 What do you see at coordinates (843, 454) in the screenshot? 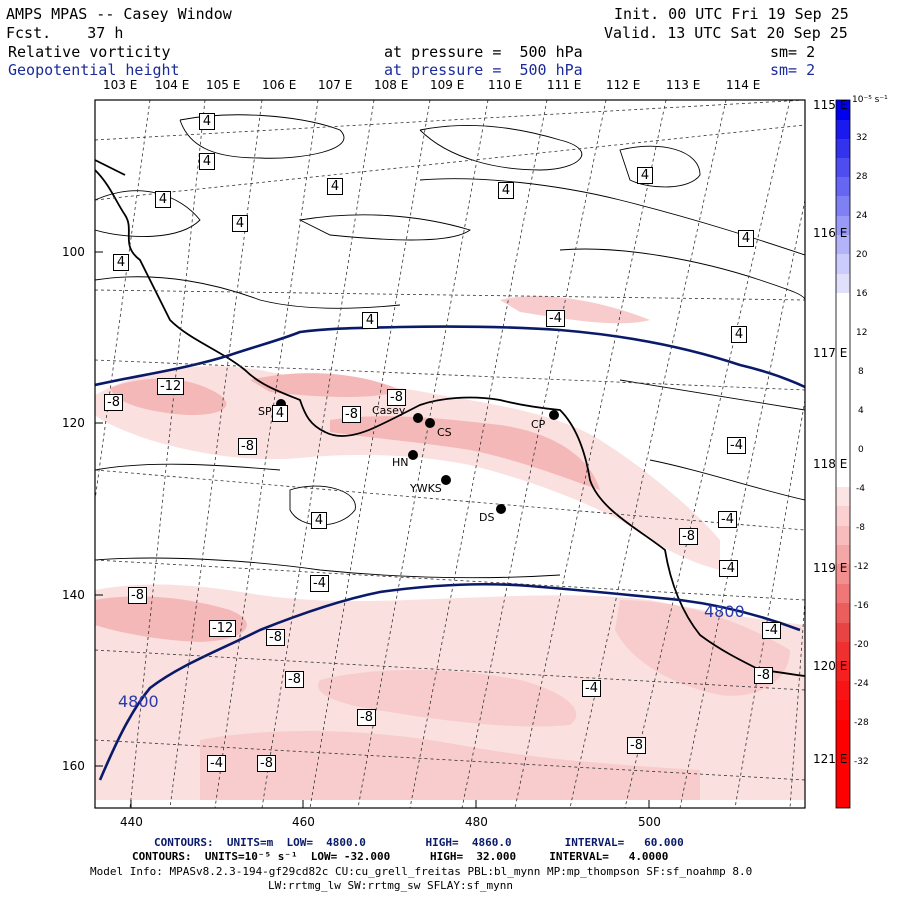
I see `colorbar` at bounding box center [843, 454].